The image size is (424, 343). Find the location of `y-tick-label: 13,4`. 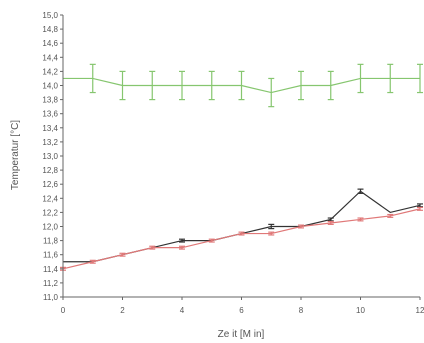

y-tick-label: 13,4 is located at coordinates (50, 128).